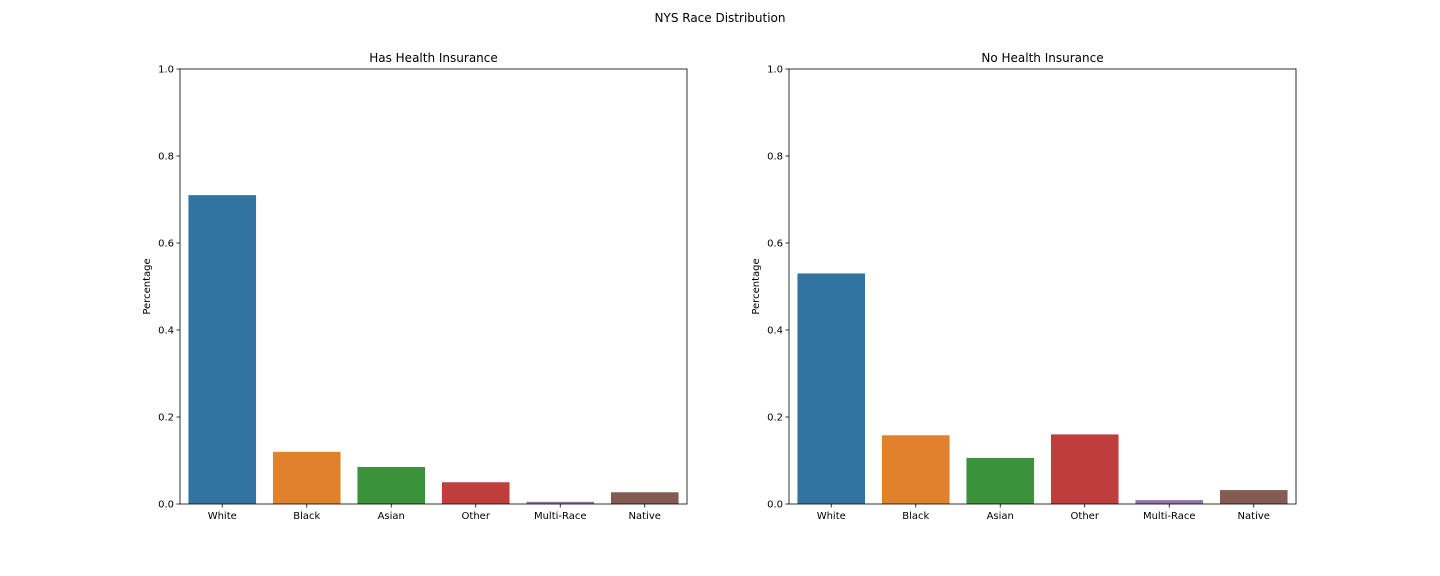  Describe the element at coordinates (720, 18) in the screenshot. I see `figure-suptitle: NYS Race Distribution` at that location.